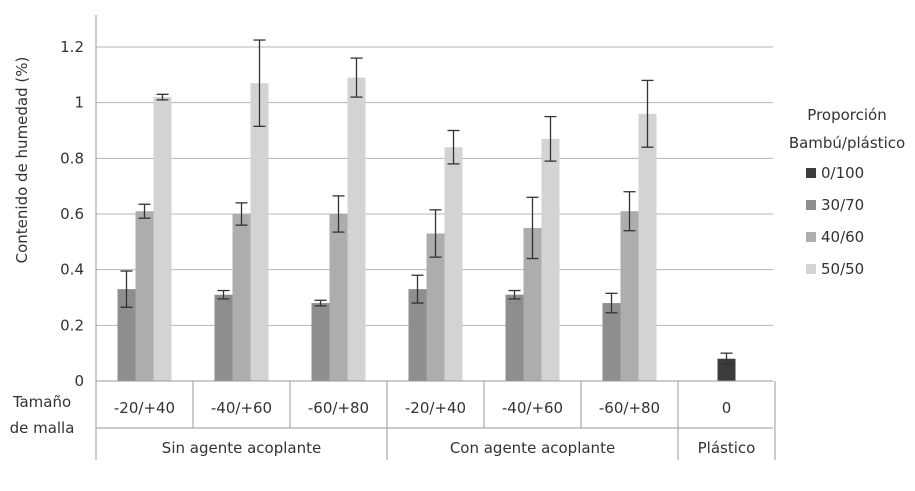 The image size is (915, 491). I want to click on y-tick-label: 0.4, so click(72, 270).